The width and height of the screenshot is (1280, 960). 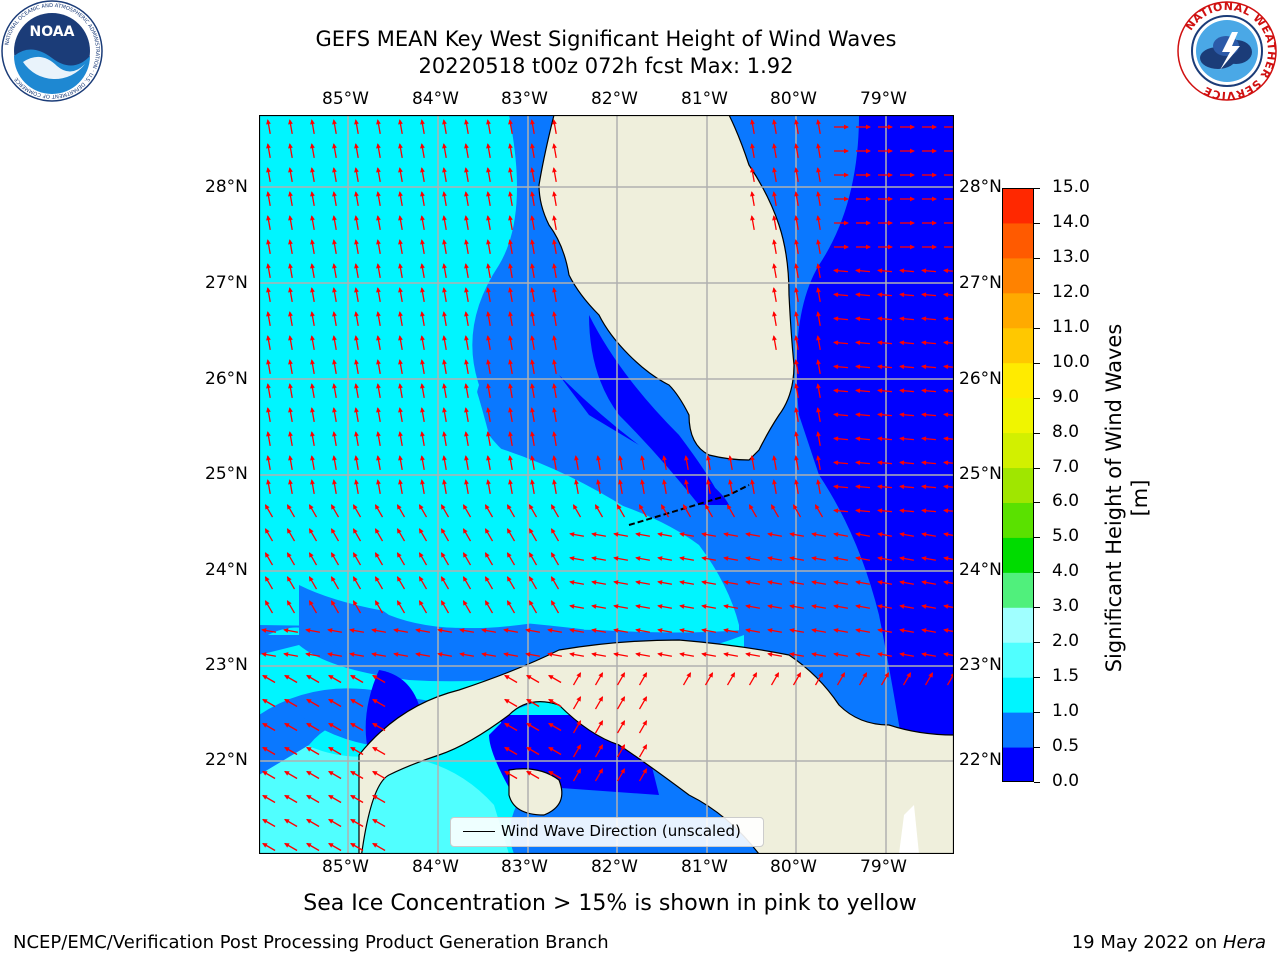 What do you see at coordinates (1018, 485) in the screenshot?
I see `colorbar` at bounding box center [1018, 485].